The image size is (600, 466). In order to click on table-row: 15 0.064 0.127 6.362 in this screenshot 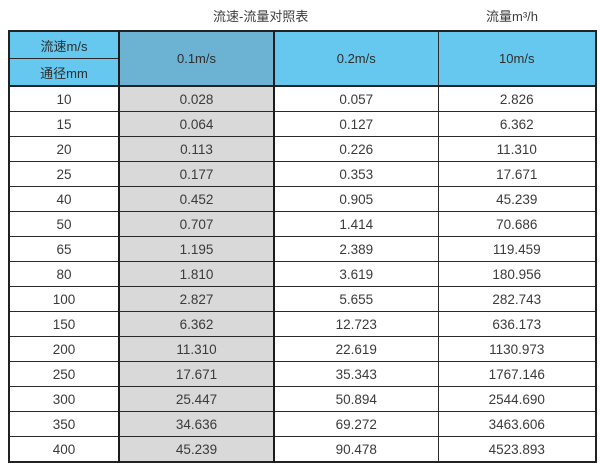, I will do `click(302, 124)`.